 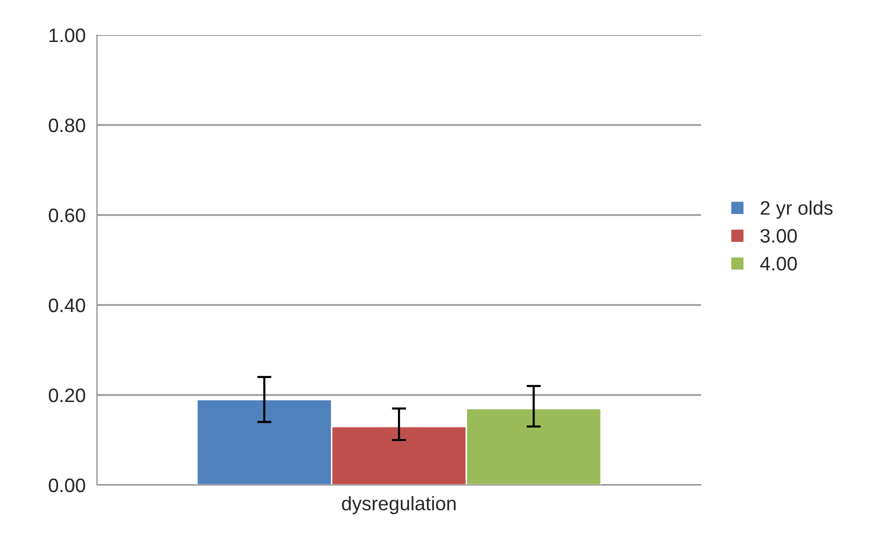 I want to click on legend-label: 4.00, so click(x=778, y=263).